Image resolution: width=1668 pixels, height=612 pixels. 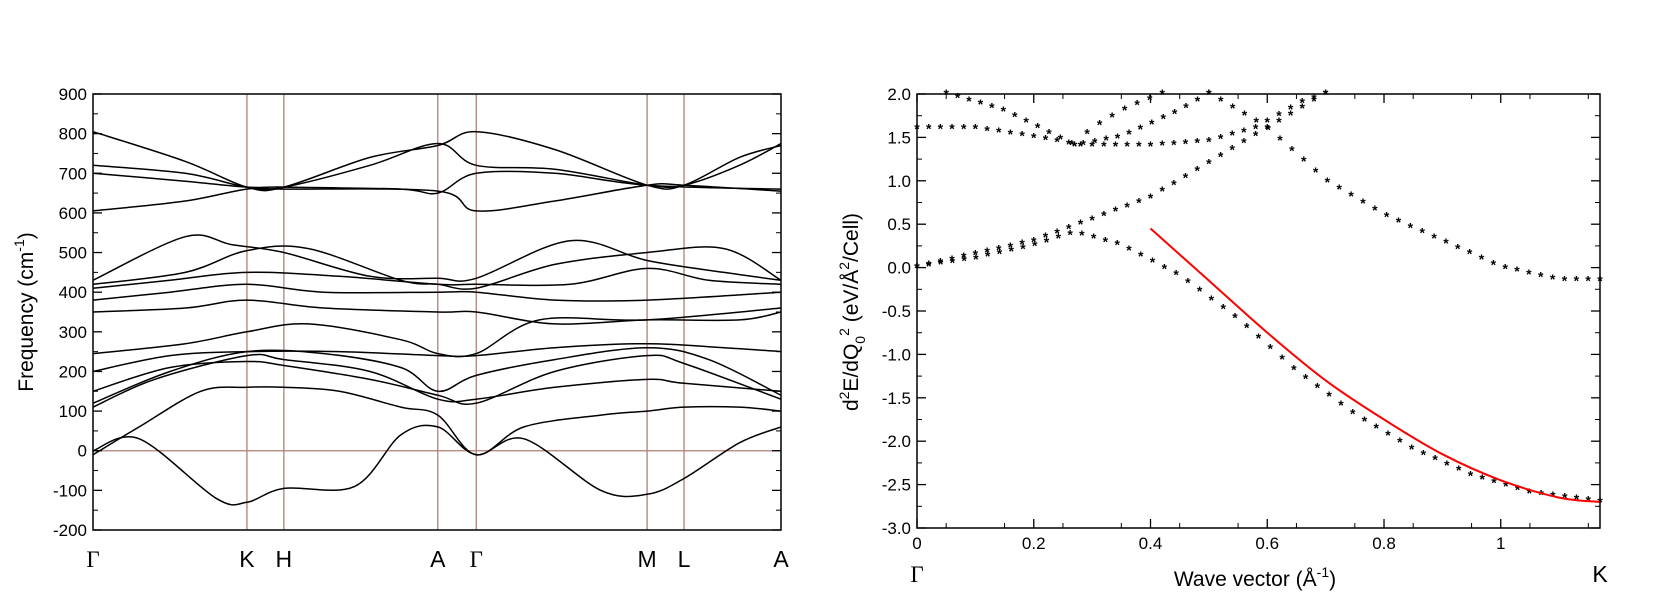 What do you see at coordinates (73, 173) in the screenshot?
I see `y-tick-label: 700` at bounding box center [73, 173].